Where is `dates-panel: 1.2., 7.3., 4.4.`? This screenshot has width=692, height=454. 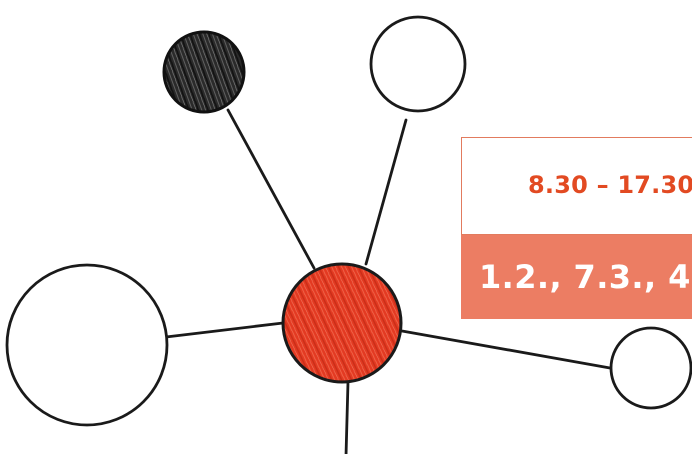
dates-panel: 1.2., 7.3., 4.4. is located at coordinates (576, 277).